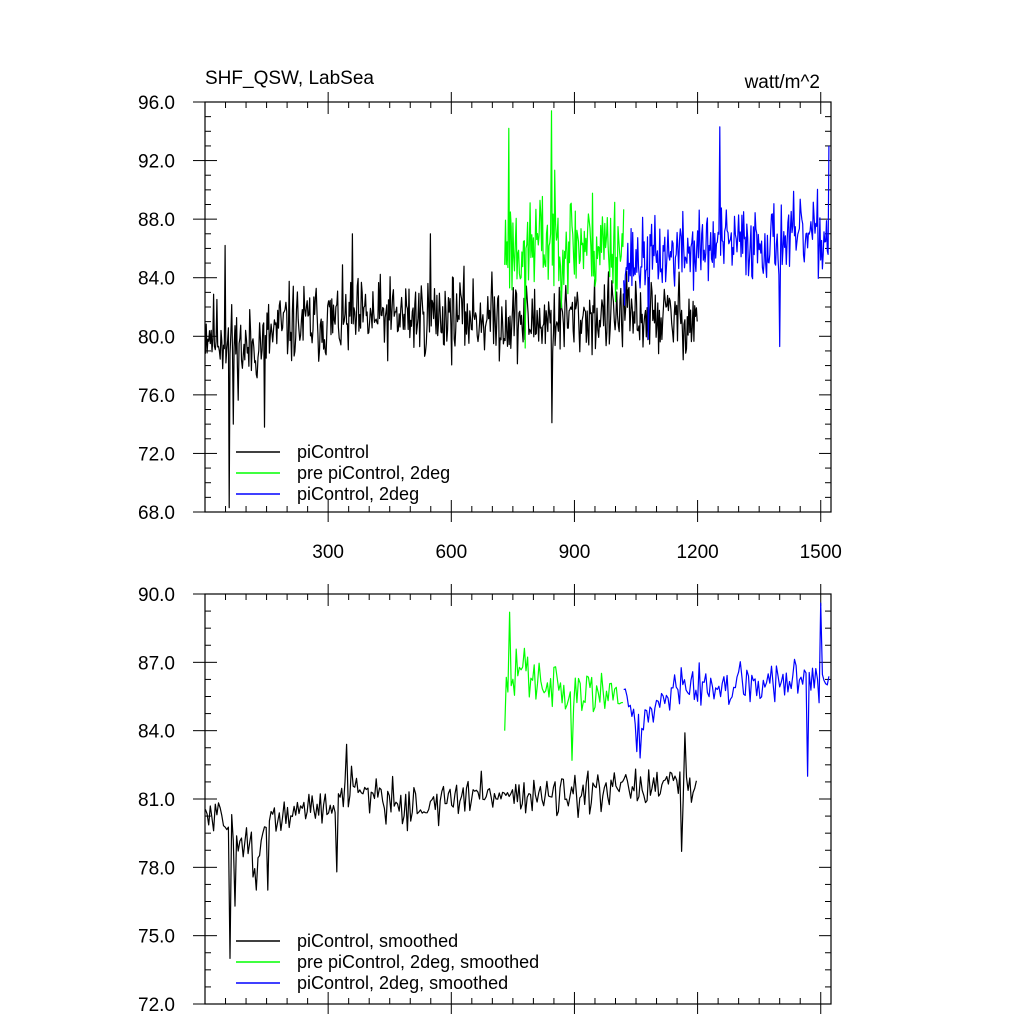 This screenshot has height=1024, width=1024. What do you see at coordinates (156, 800) in the screenshot?
I see `y-tick-label: 81.0` at bounding box center [156, 800].